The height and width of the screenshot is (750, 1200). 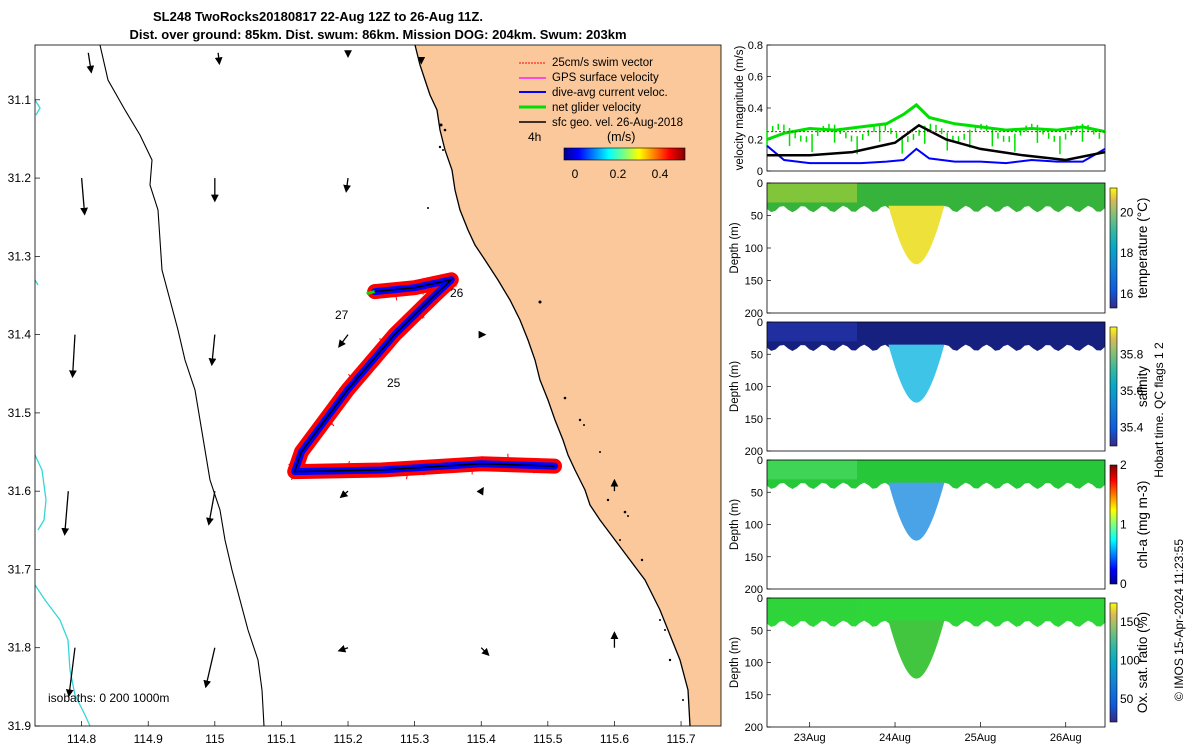 What do you see at coordinates (760, 172) in the screenshot?
I see `vel-tick-0: 0` at bounding box center [760, 172].